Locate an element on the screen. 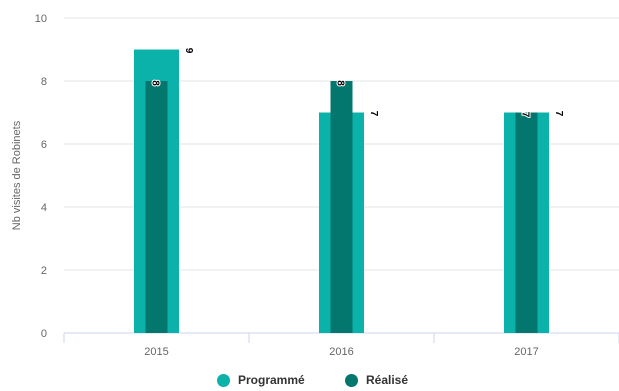 This screenshot has height=391, width=619. legend-swatch-programme is located at coordinates (223, 380).